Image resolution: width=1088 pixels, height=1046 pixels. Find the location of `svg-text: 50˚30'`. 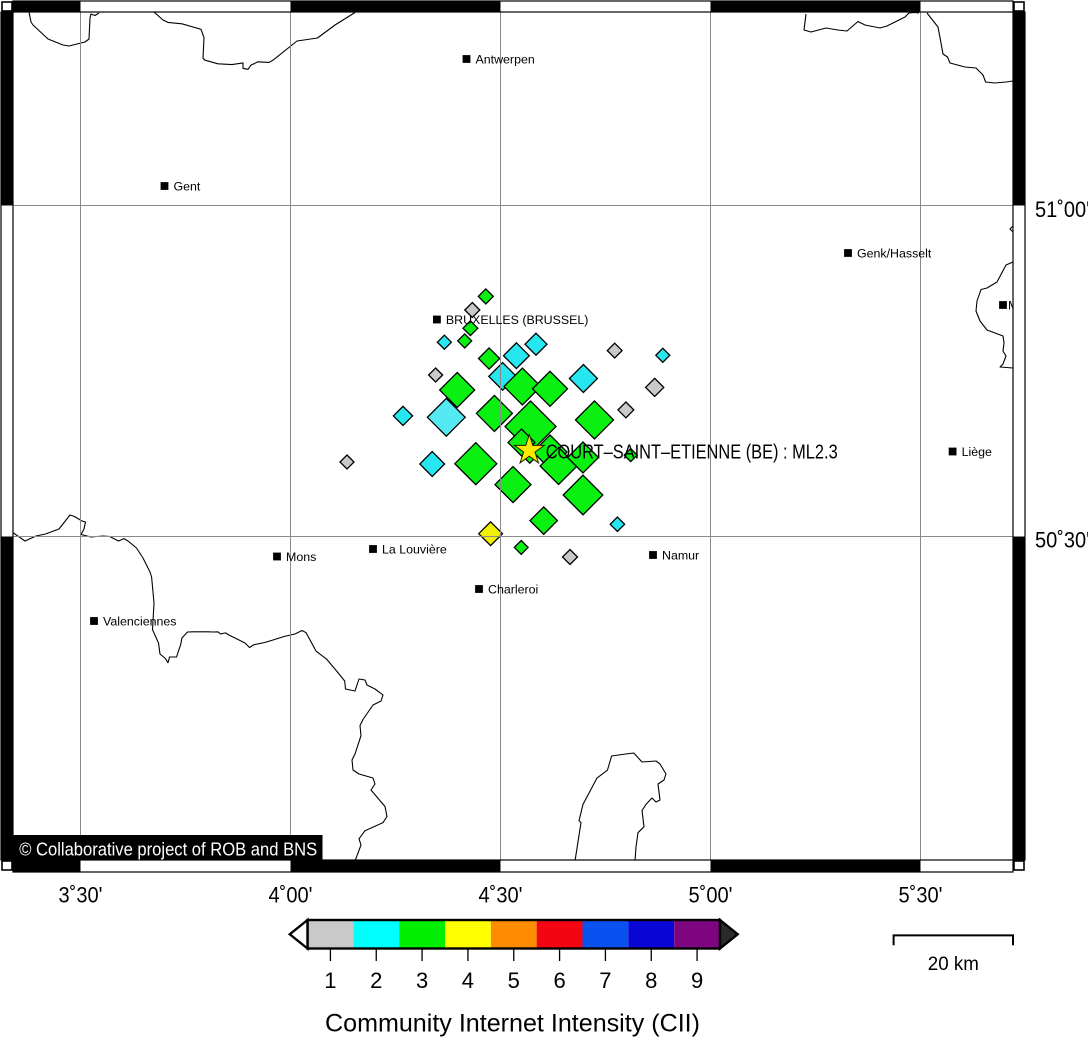

svg-text: 50˚30' is located at coordinates (1061, 539).